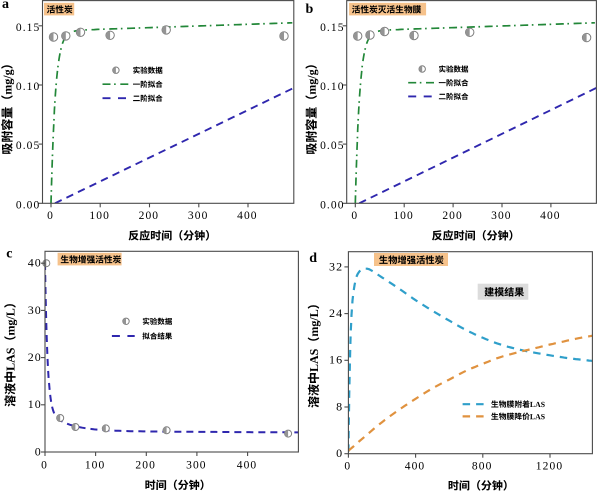  What do you see at coordinates (35, 310) in the screenshot?
I see `svg-text: 30` at bounding box center [35, 310].